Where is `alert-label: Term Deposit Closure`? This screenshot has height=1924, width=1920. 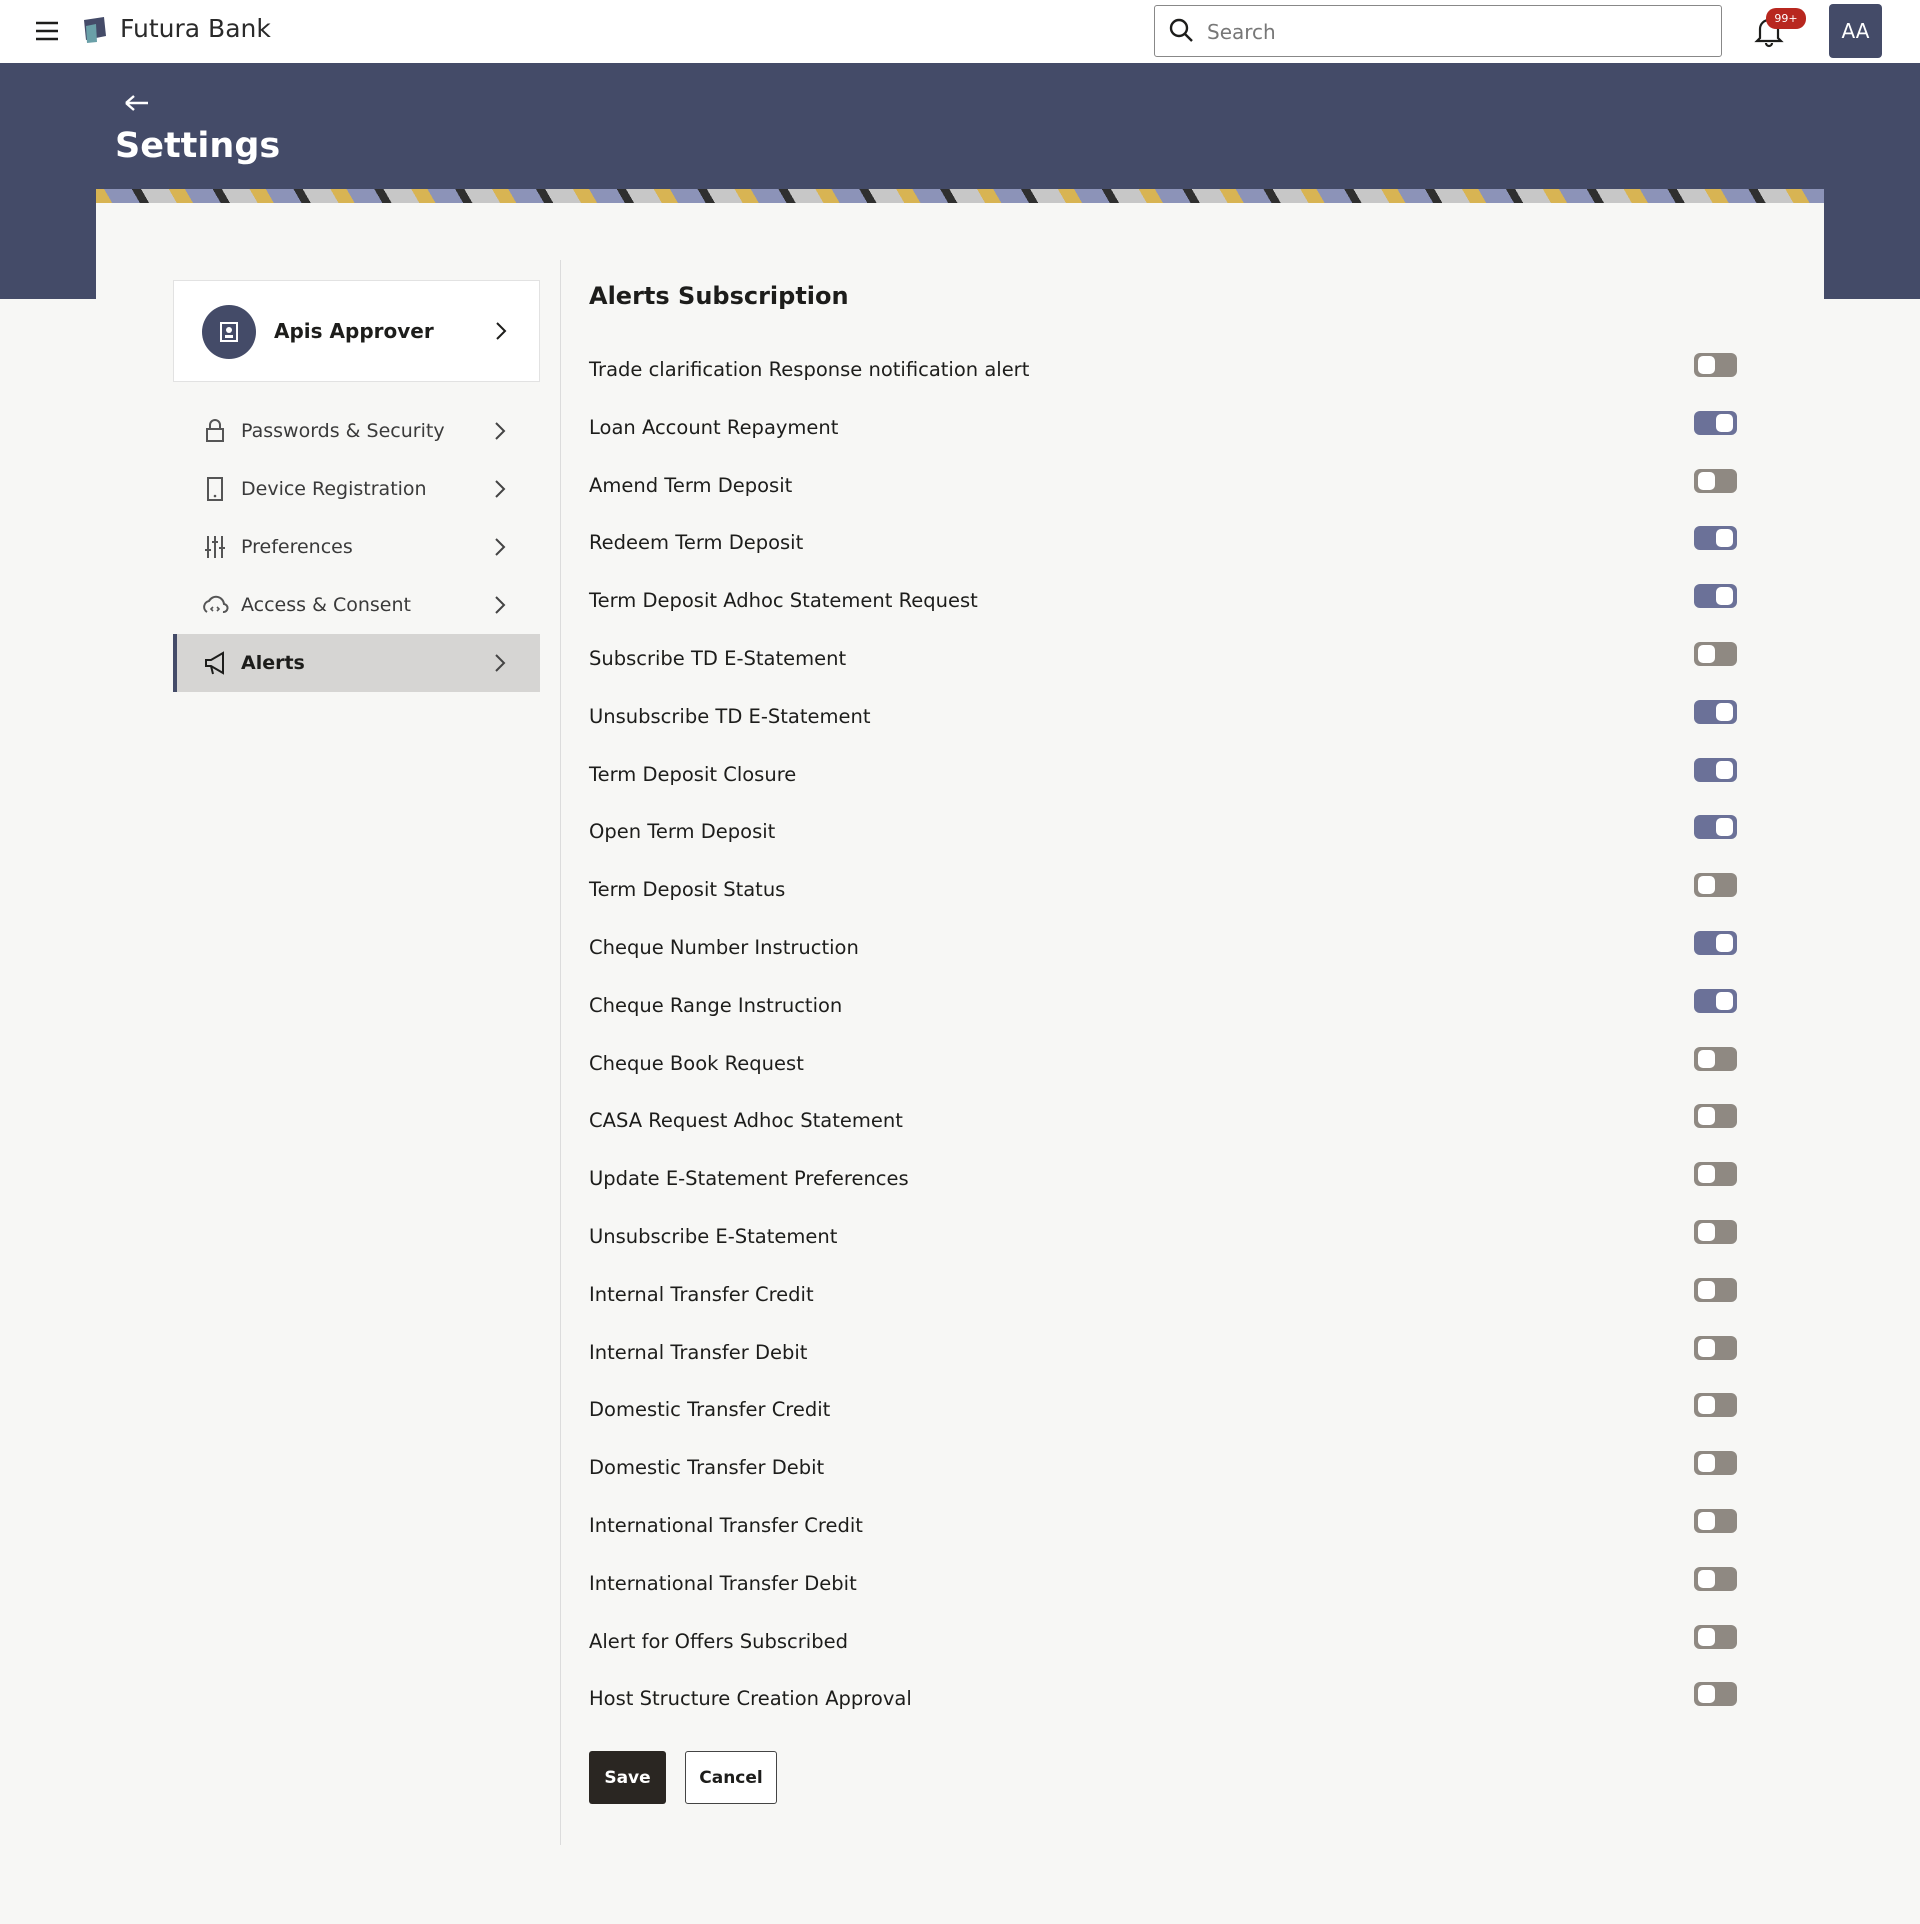
alert-label: Term Deposit Closure is located at coordinates (693, 774).